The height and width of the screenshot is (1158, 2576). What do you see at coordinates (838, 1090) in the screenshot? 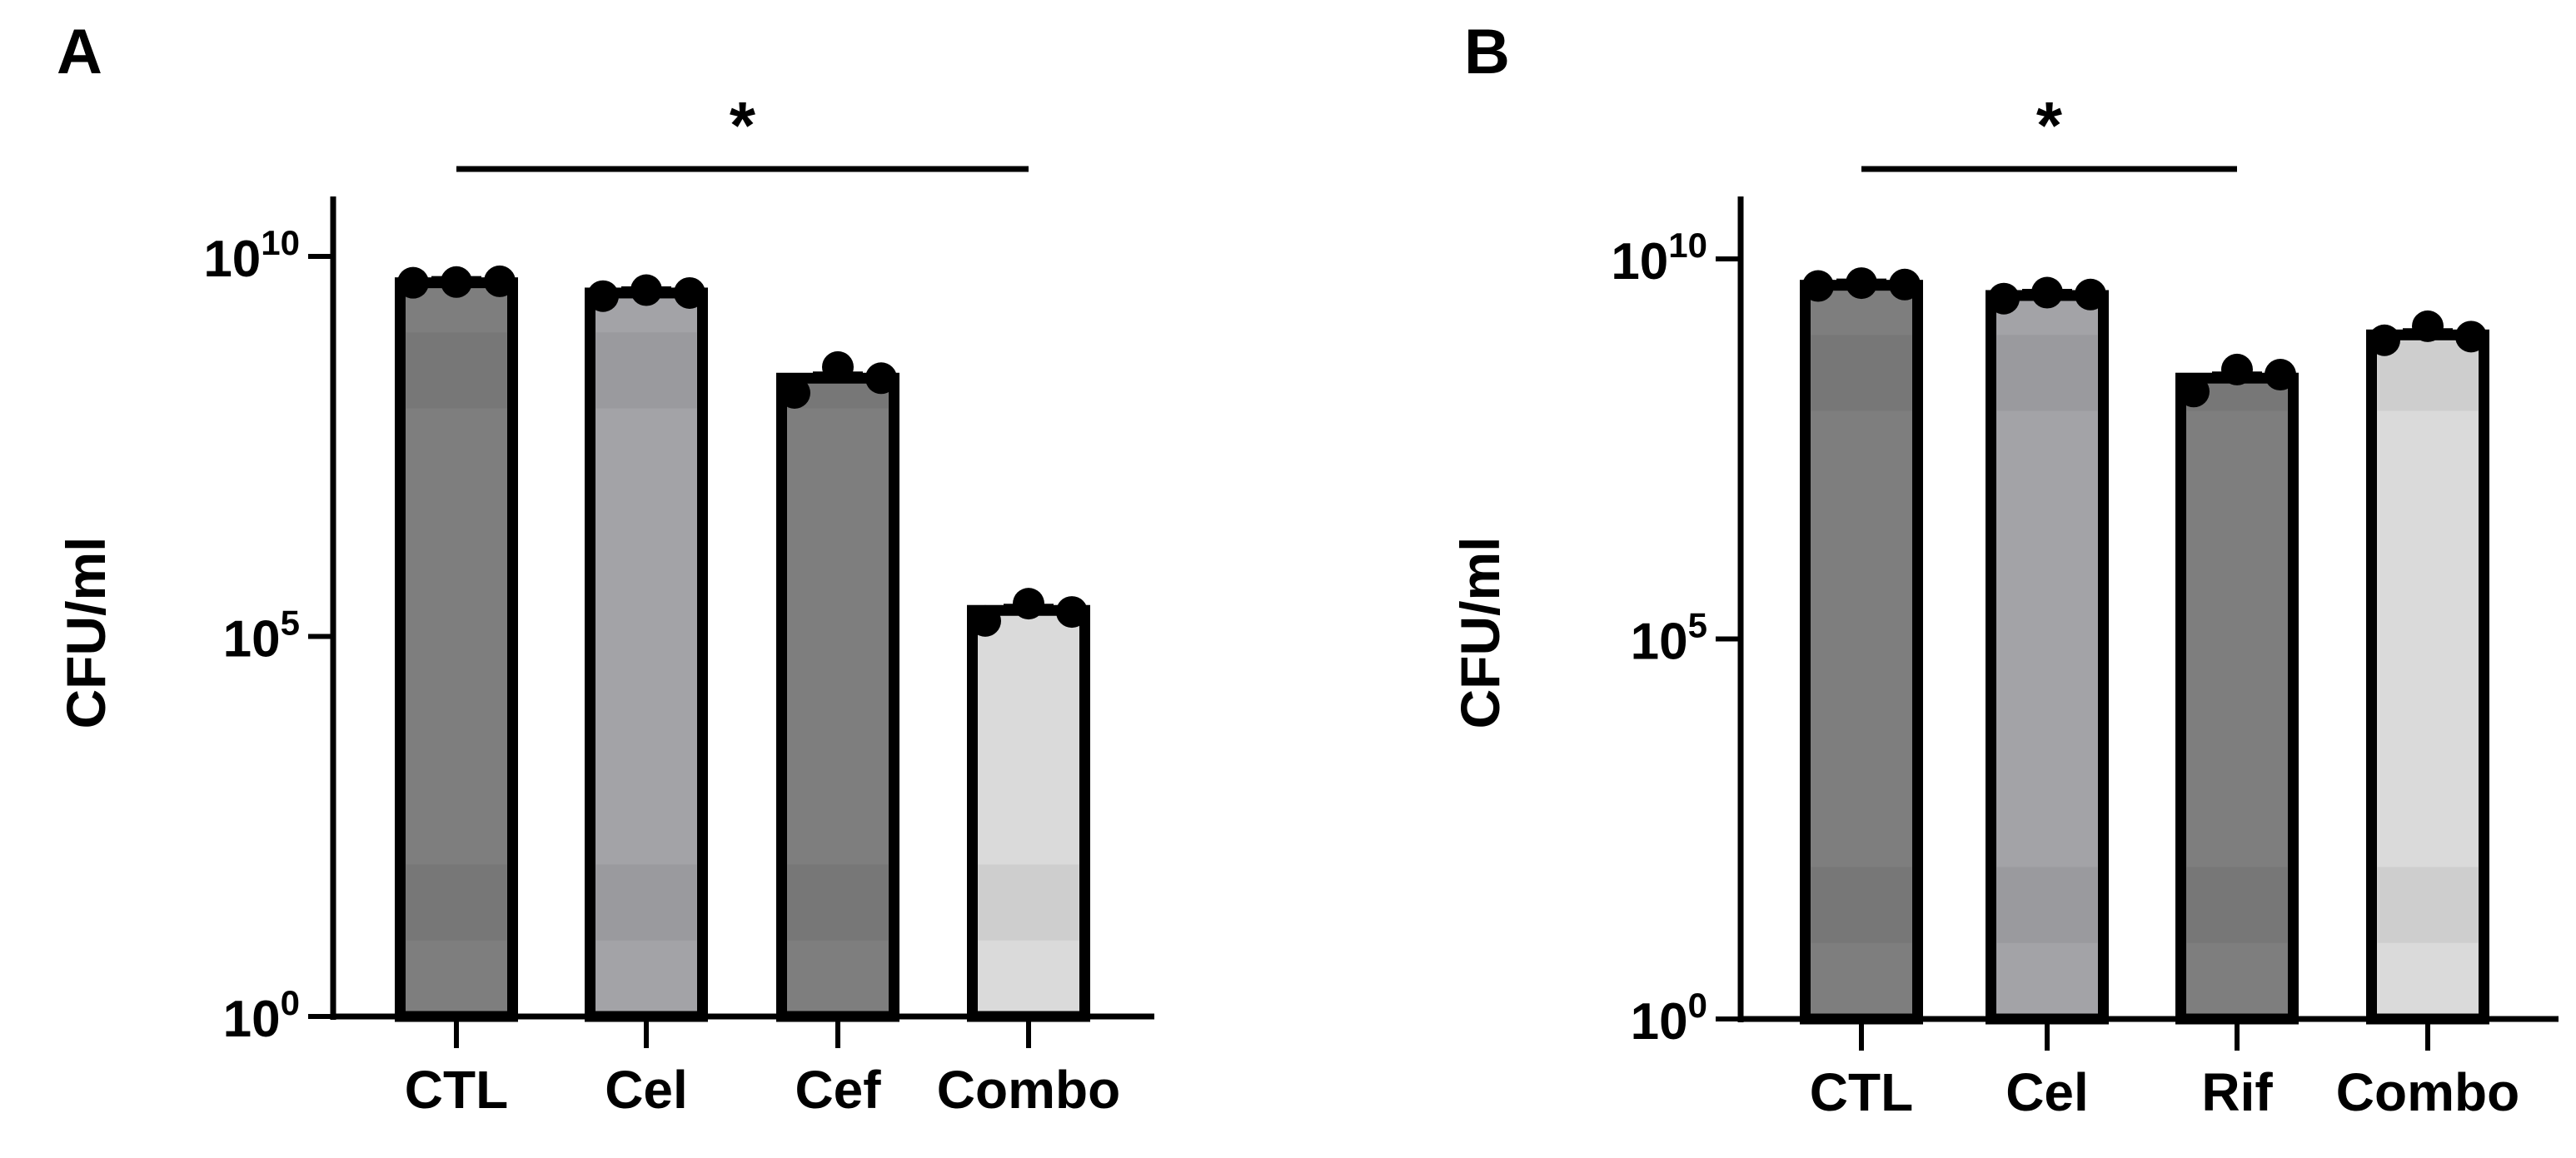
I see `x-tick-label: Cef` at bounding box center [838, 1090].